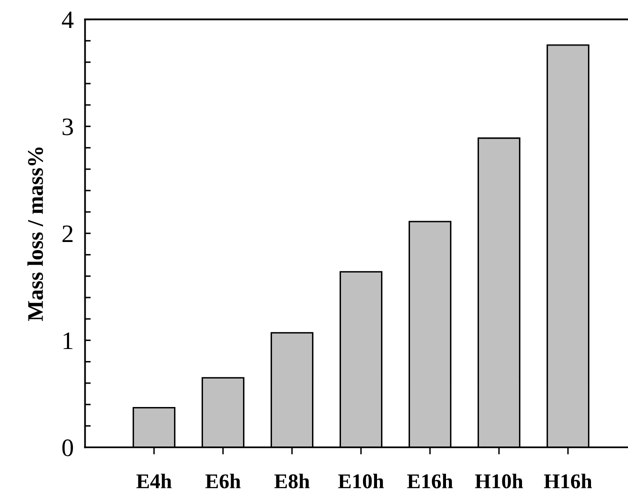 Image resolution: width=628 pixels, height=497 pixels. Describe the element at coordinates (361, 481) in the screenshot. I see `x-tick-label: E10h` at that location.